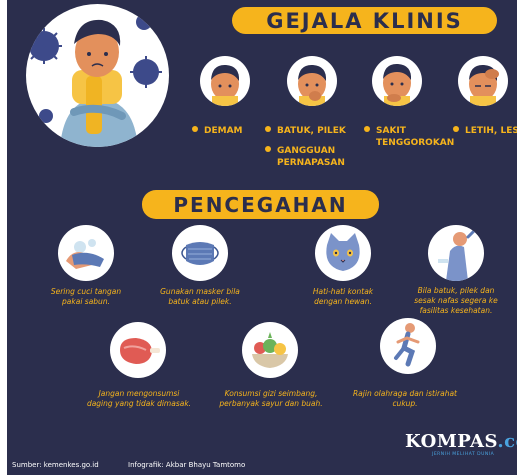 The image size is (517, 475). Describe the element at coordinates (405, 398) in the screenshot. I see `prevention-text-7: Rajin olahraga dan istirahat cukup.` at that location.